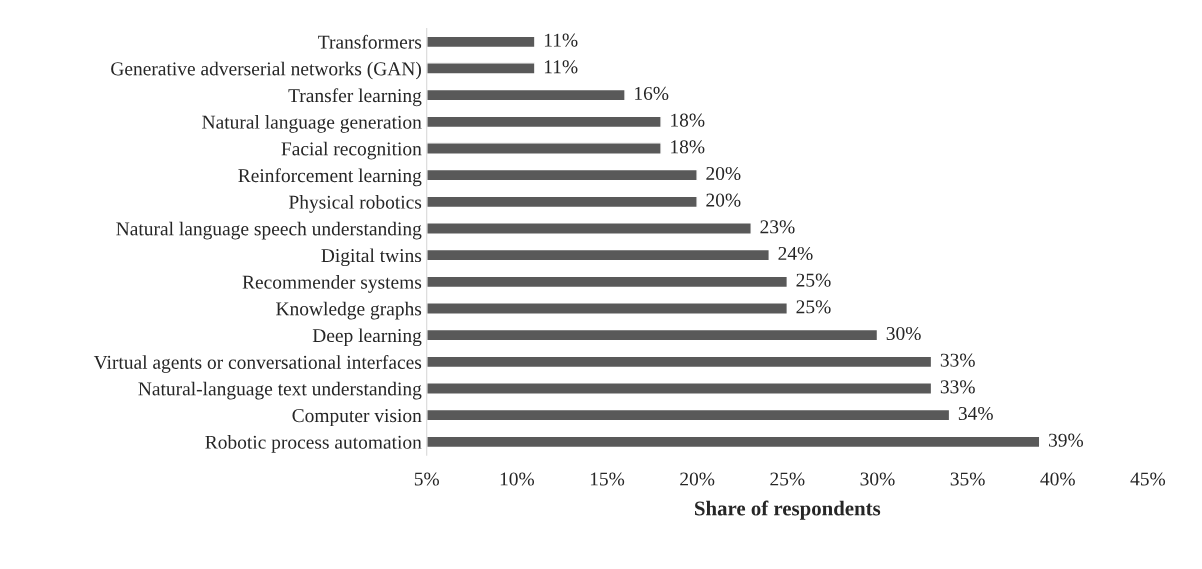  What do you see at coordinates (795, 253) in the screenshot?
I see `data-label: 24%` at bounding box center [795, 253].